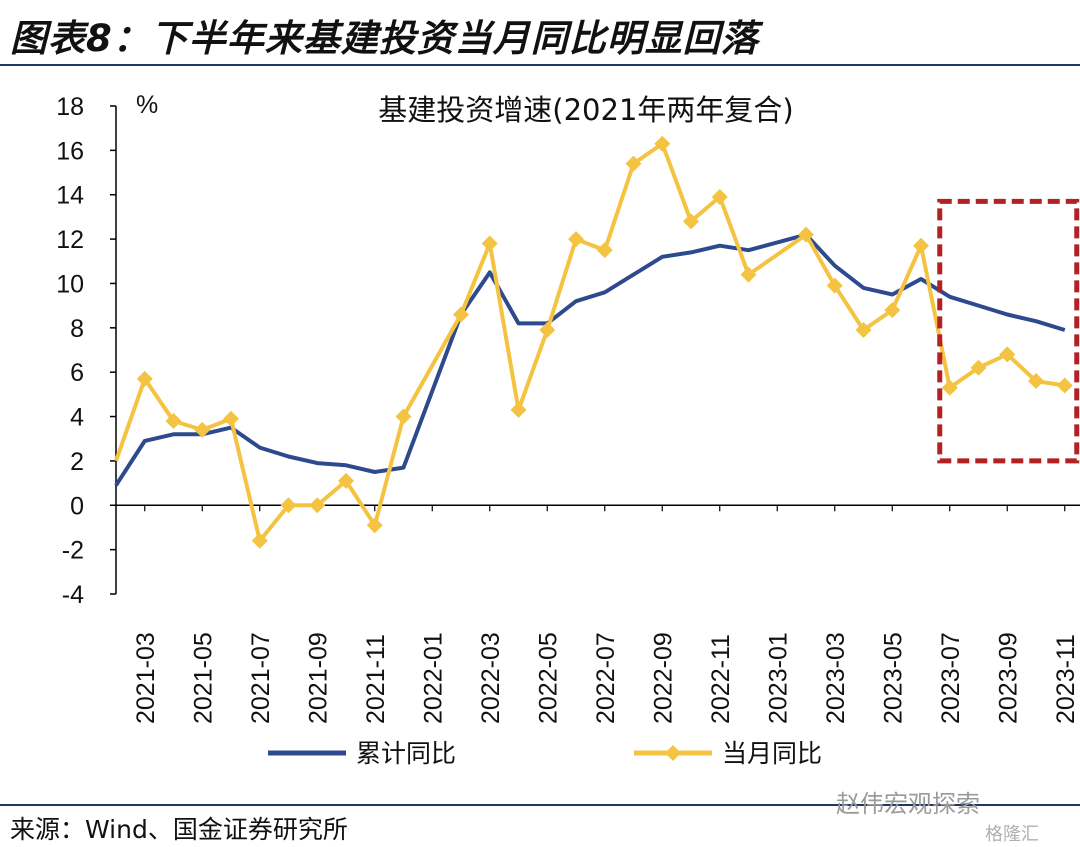  I want to click on y-tick-label: -2, so click(73, 551).